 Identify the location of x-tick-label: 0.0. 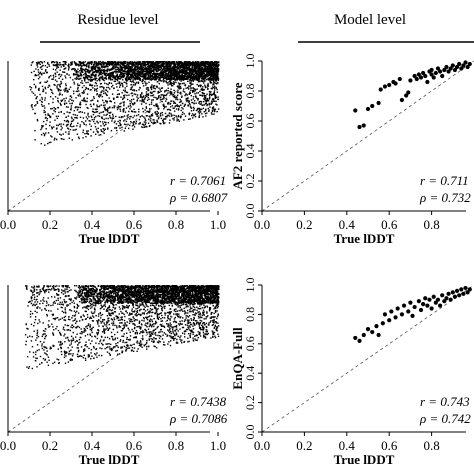
(262, 224).